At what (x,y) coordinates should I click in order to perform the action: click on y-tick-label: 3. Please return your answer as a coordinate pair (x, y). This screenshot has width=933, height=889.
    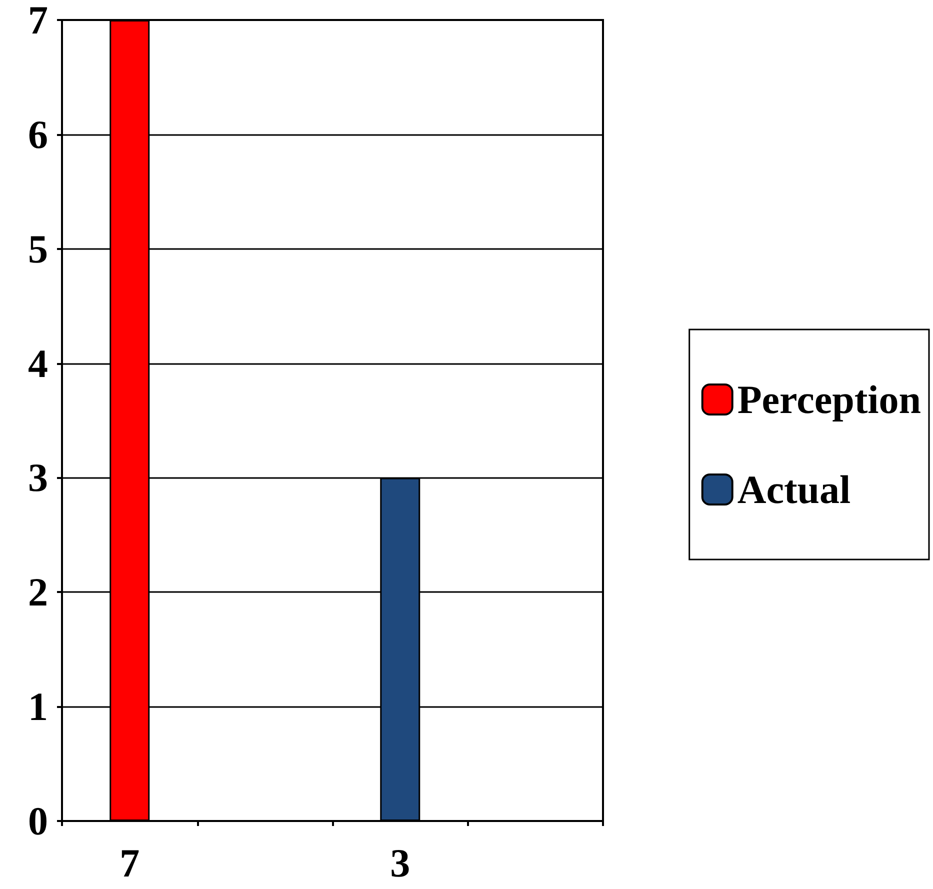
    Looking at the image, I should click on (38, 477).